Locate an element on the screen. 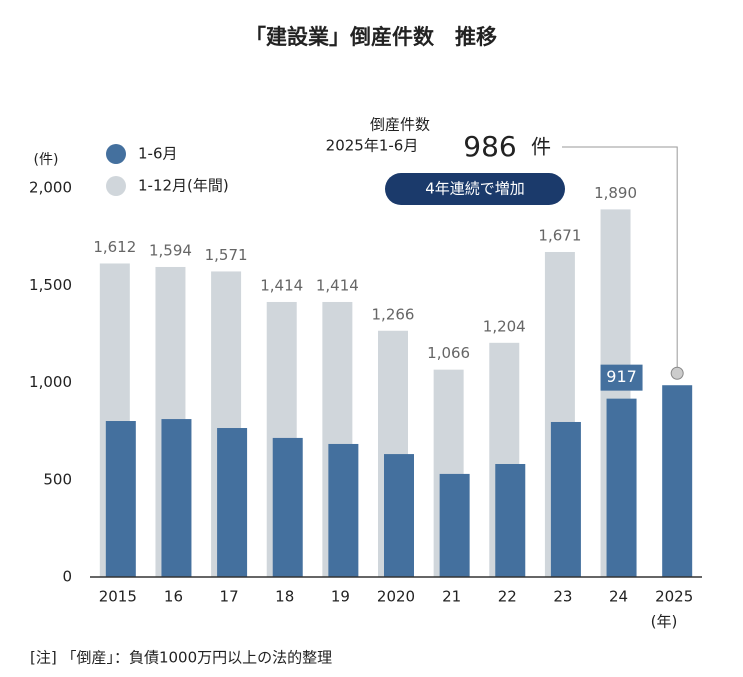 The image size is (743, 677). annotation-line: 2025年1-6月 is located at coordinates (372, 146).